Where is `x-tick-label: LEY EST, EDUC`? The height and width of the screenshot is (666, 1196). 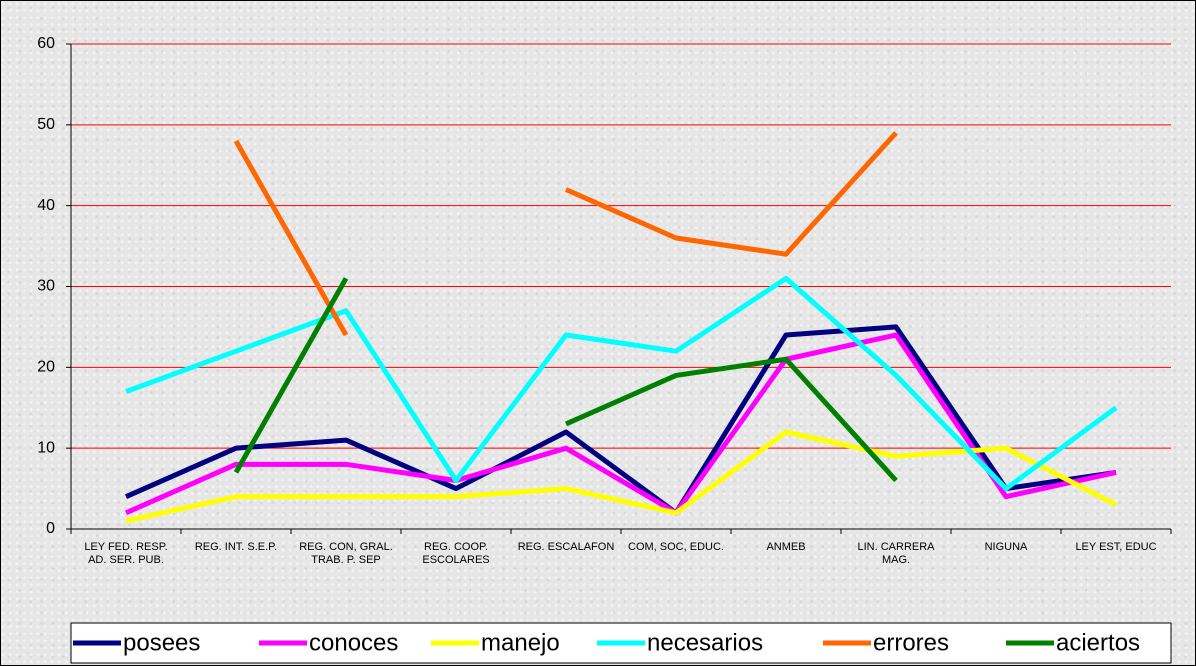
x-tick-label: LEY EST, EDUC is located at coordinates (1116, 547).